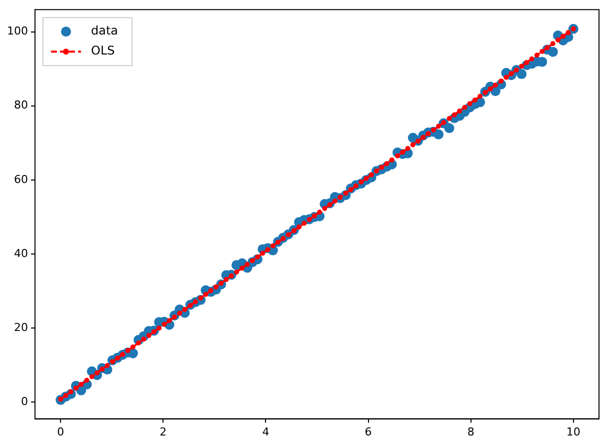 This screenshot has width=607, height=446. Describe the element at coordinates (102, 51) in the screenshot. I see `legend-label: OLS` at that location.